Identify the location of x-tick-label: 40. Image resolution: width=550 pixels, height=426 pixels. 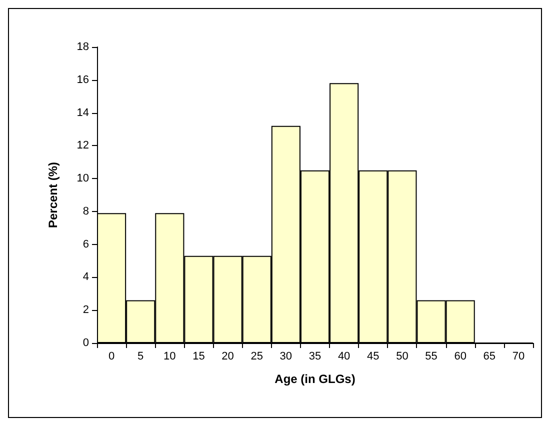
(344, 356).